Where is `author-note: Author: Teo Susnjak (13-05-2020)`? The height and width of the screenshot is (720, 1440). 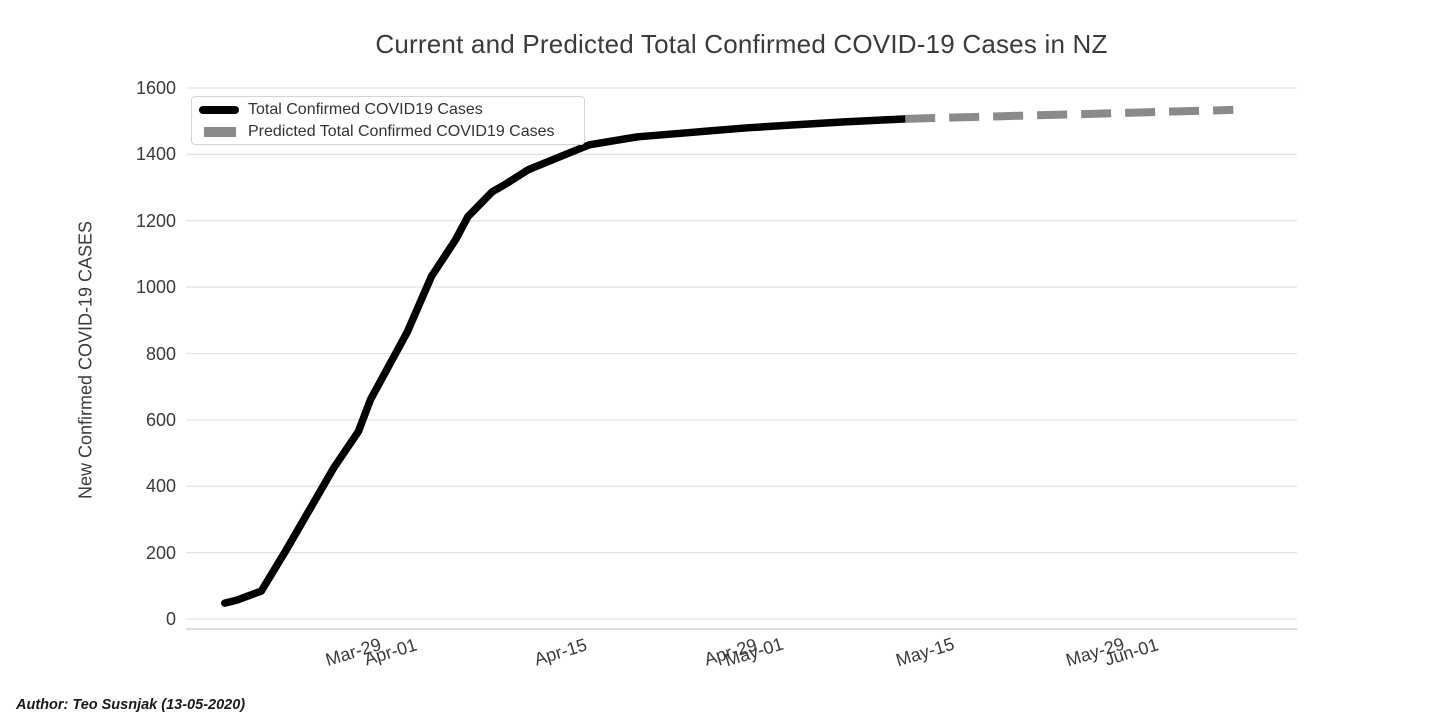 author-note: Author: Teo Susnjak (13-05-2020) is located at coordinates (131, 705).